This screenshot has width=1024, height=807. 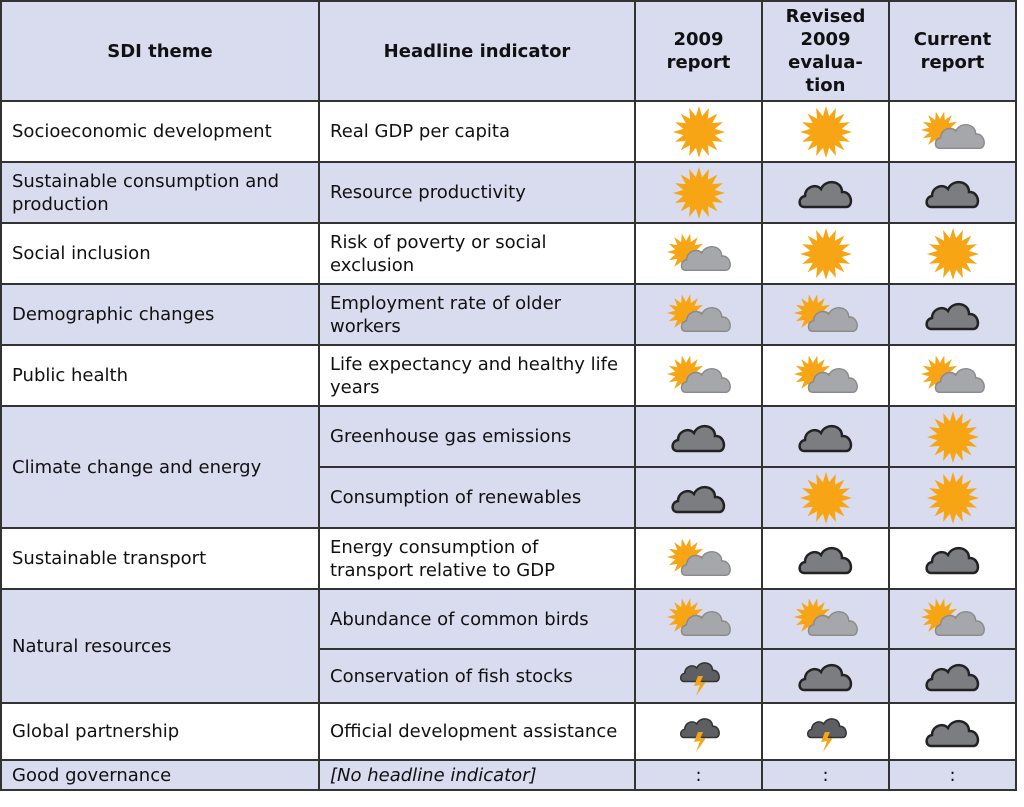 What do you see at coordinates (477, 619) in the screenshot?
I see `indicator-cell: Abundance of common birds` at bounding box center [477, 619].